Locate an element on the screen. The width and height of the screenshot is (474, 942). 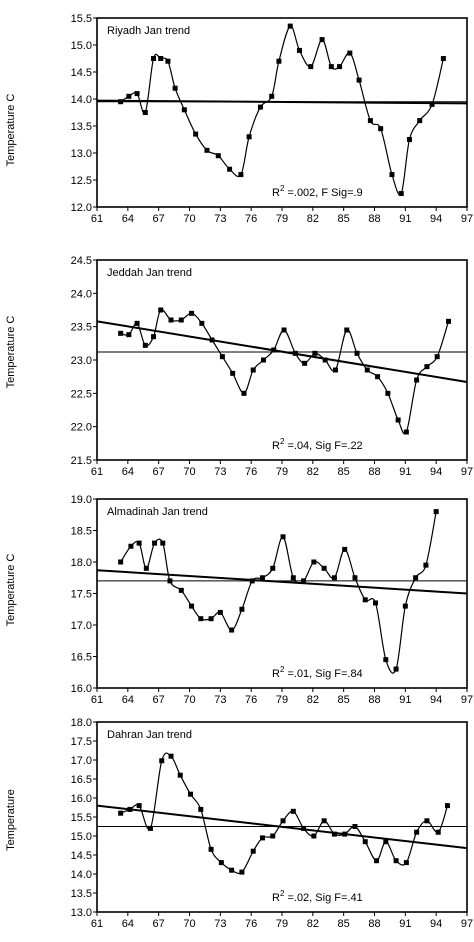
y-tick-label: 23.5 is located at coordinates (81, 328).